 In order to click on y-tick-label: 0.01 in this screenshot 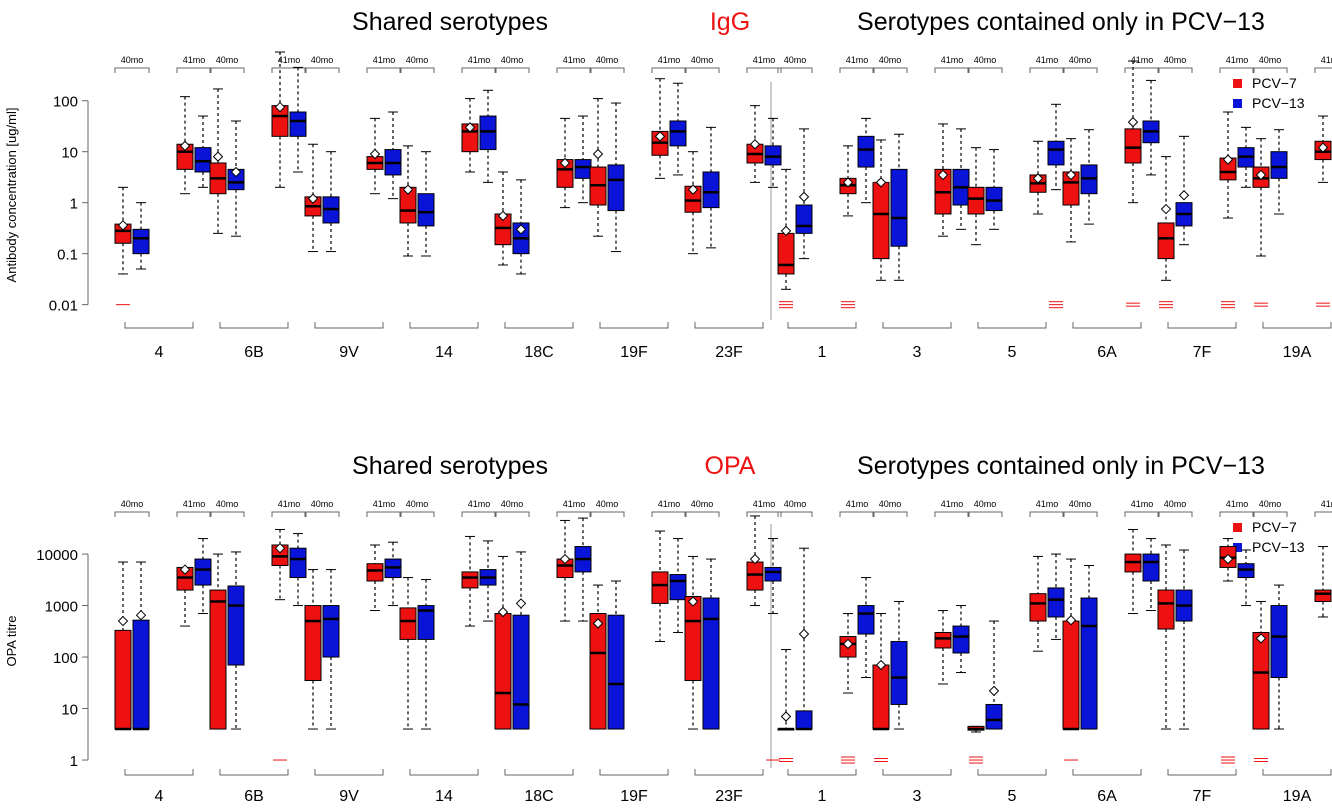, I will do `click(63, 306)`.